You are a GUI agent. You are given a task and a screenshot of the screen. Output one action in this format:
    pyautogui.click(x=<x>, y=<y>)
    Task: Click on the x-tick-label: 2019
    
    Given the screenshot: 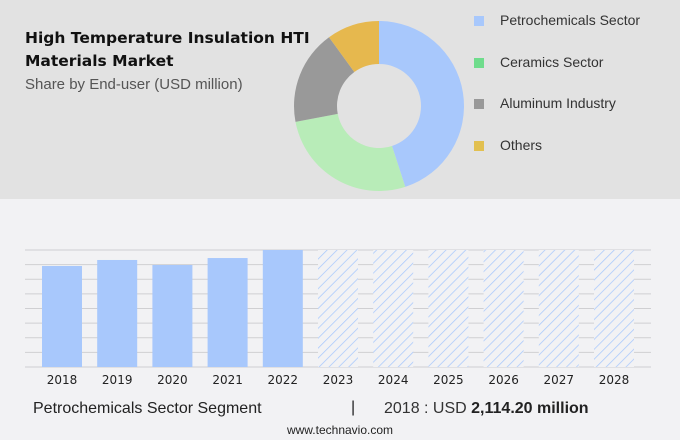 What is the action you would take?
    pyautogui.click(x=117, y=380)
    